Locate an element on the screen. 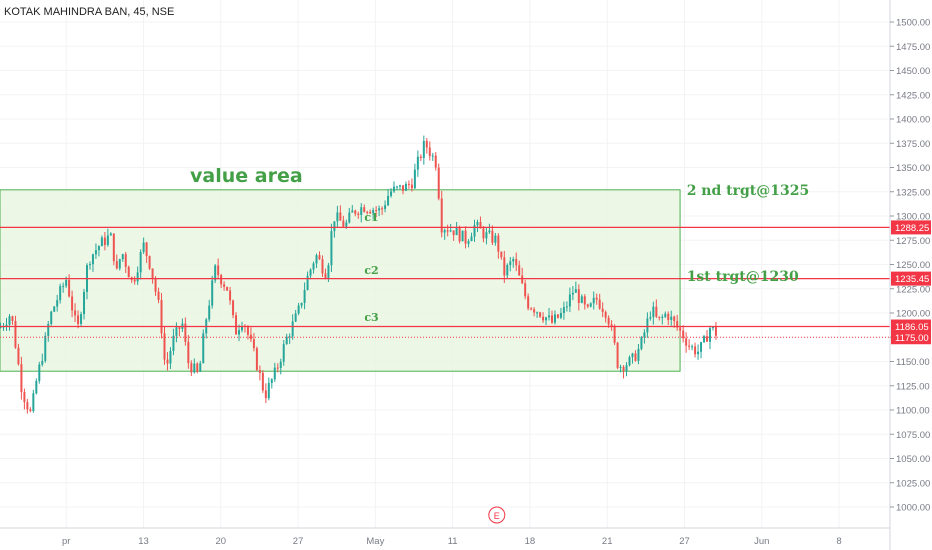 This screenshot has width=932, height=550. price-label-text: 1288.25 is located at coordinates (912, 228).